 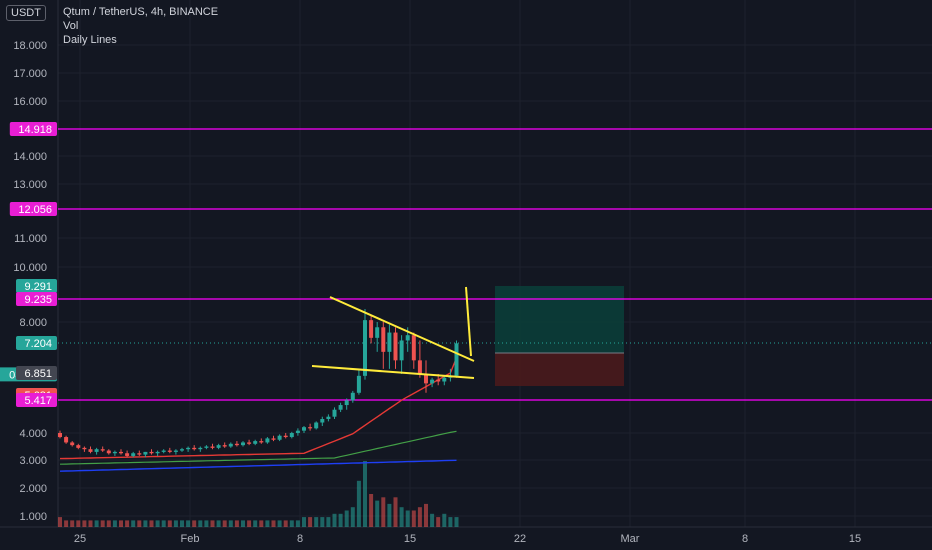 What do you see at coordinates (559, 319) in the screenshot?
I see `target-zone` at bounding box center [559, 319].